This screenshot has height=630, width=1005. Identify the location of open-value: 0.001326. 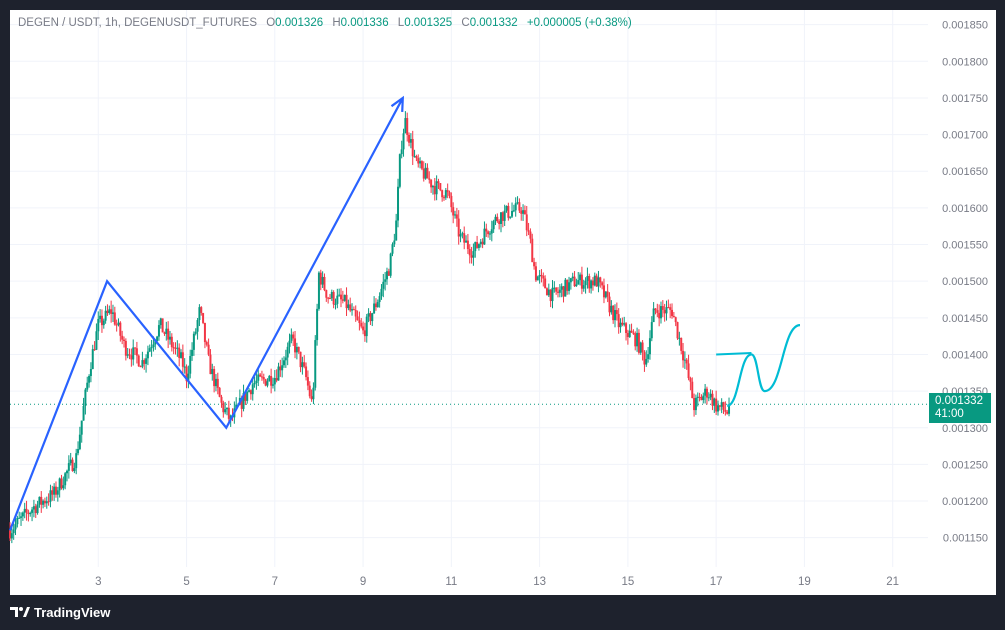
(299, 23).